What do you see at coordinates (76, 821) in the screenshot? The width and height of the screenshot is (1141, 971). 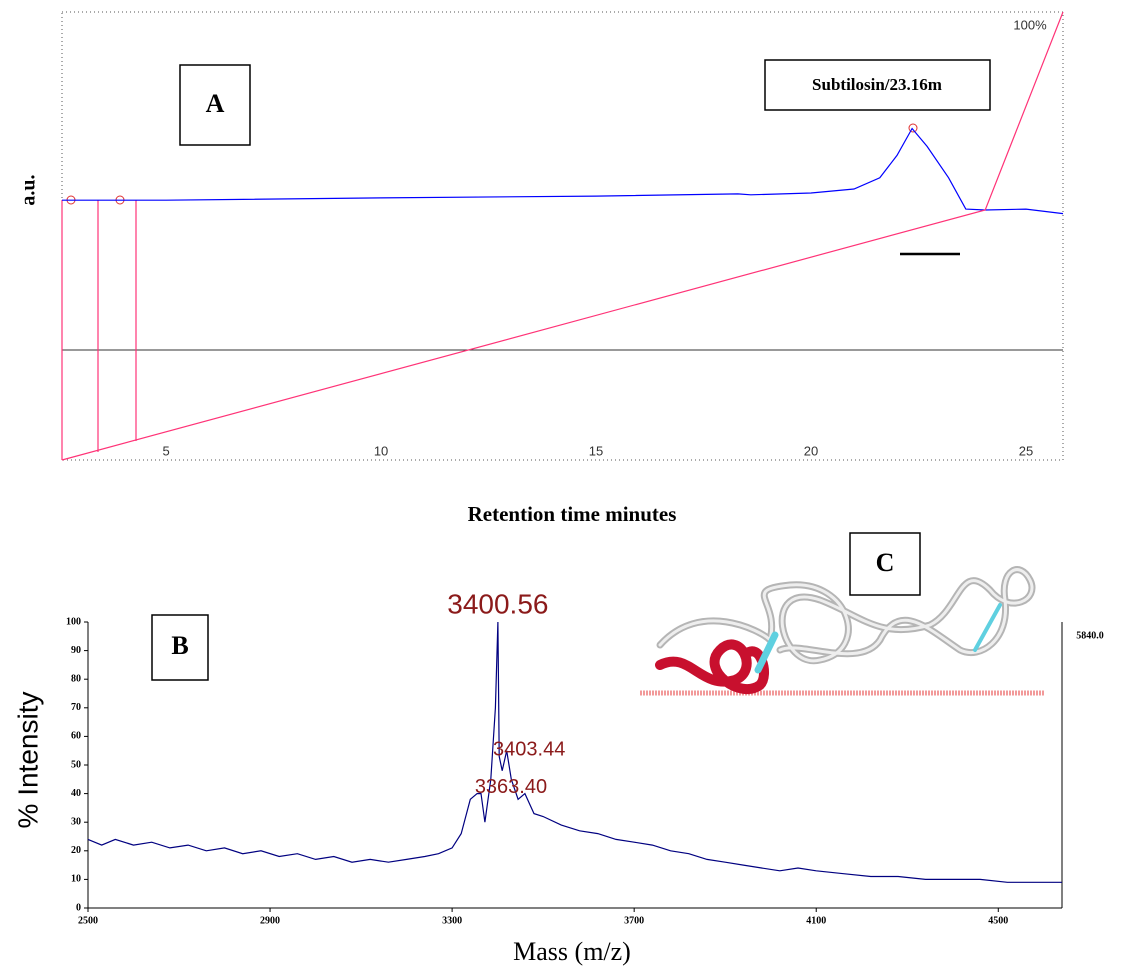 I see `y-tick-label: 30` at bounding box center [76, 821].